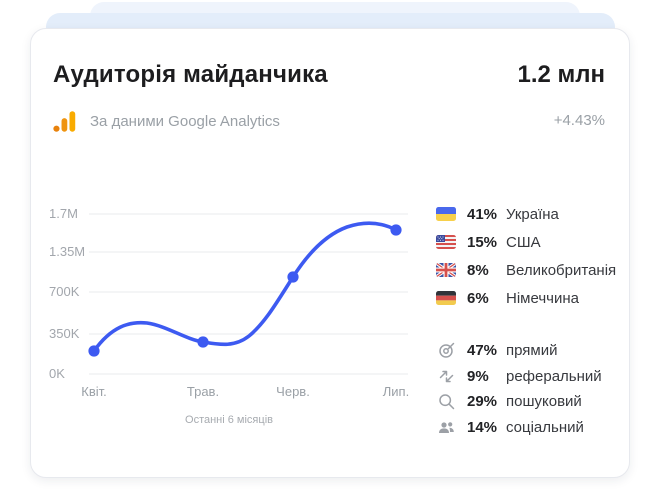 This screenshot has width=660, height=490. I want to click on people-icon, so click(446, 427).